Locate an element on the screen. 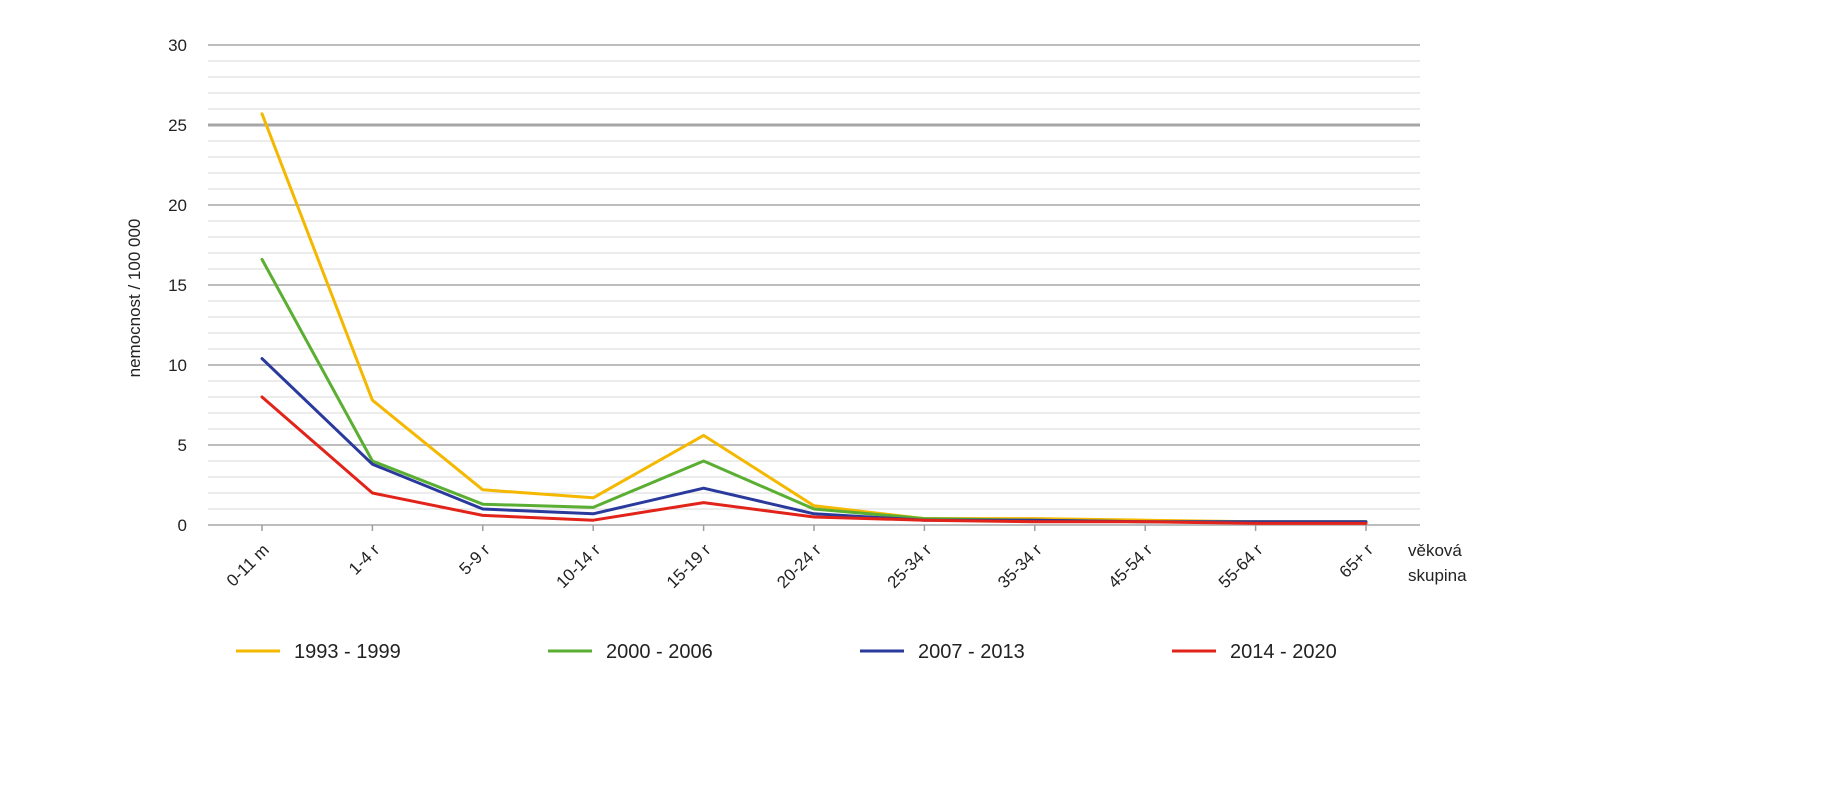  x-axis-label: věková skupina is located at coordinates (1437, 563).